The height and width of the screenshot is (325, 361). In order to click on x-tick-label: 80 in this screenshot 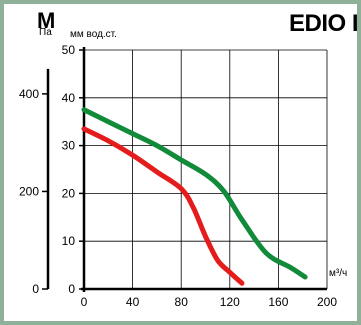, I will do `click(182, 302)`.